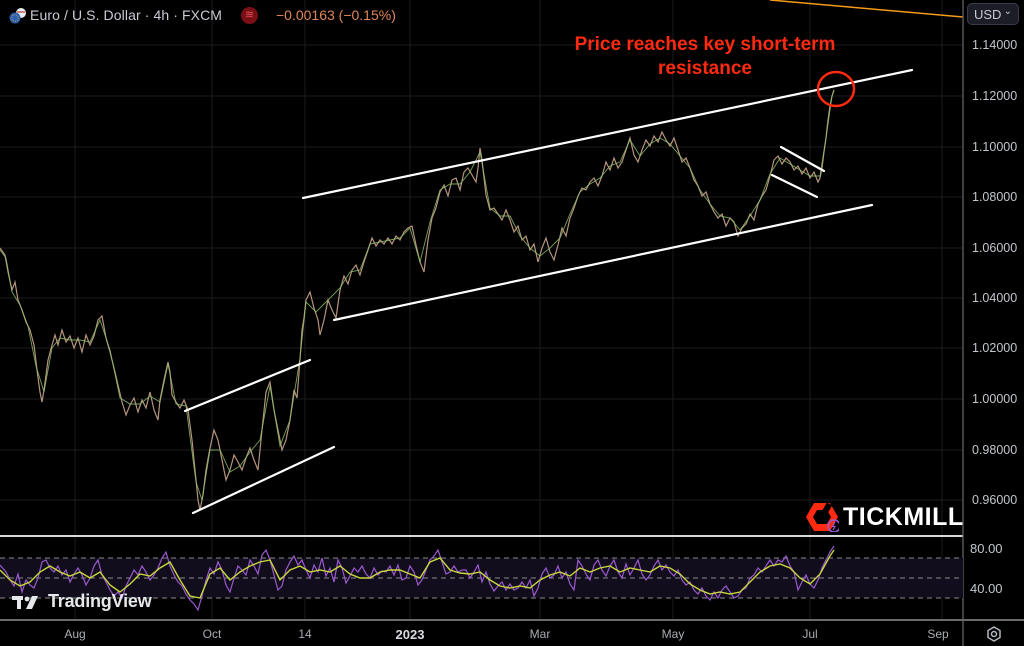 The height and width of the screenshot is (646, 1024). Describe the element at coordinates (126, 15) in the screenshot. I see `symbol-title: Euro / U.S. Dollar · 4h · FXCM` at that location.